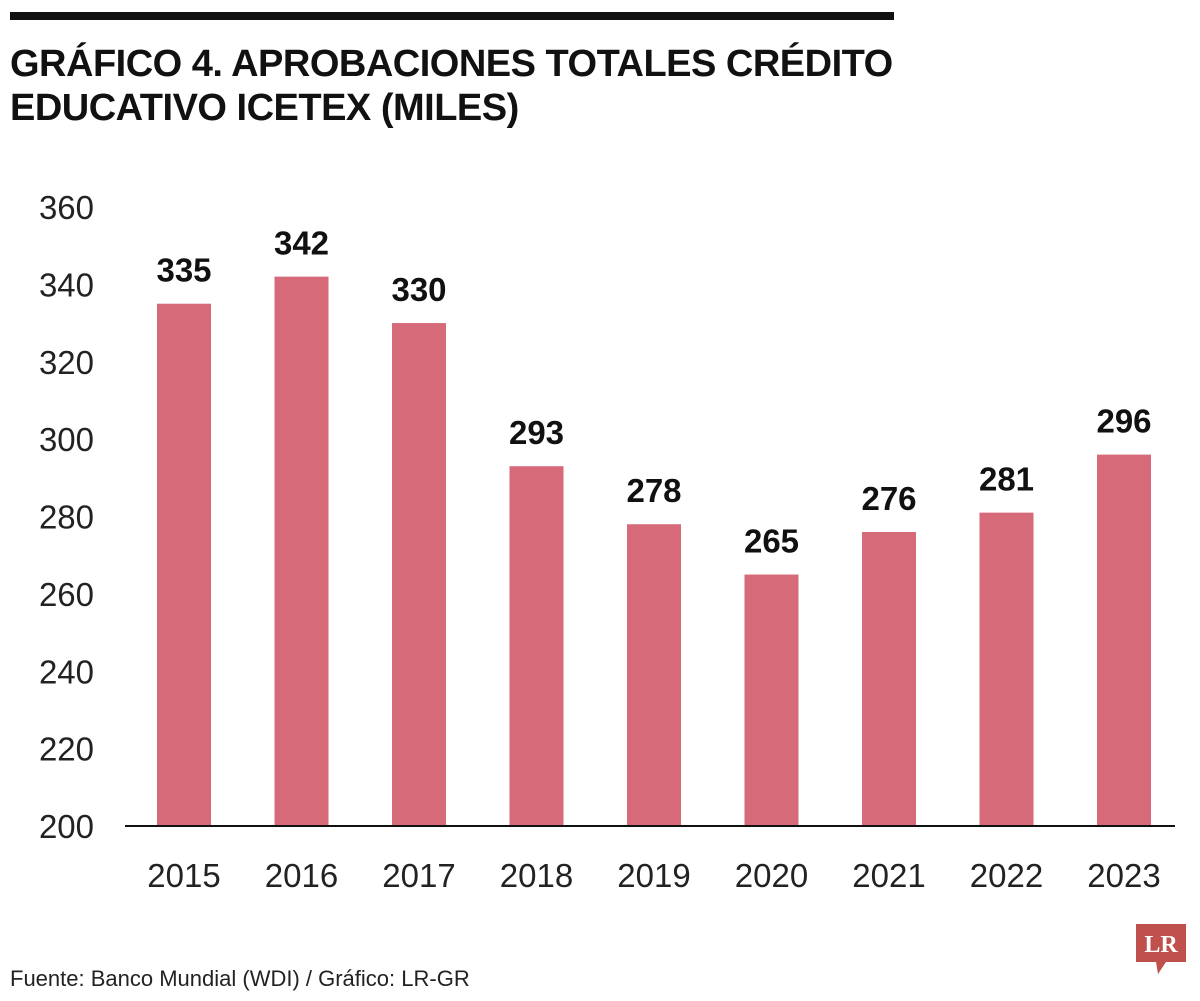 This screenshot has width=1200, height=1001. What do you see at coordinates (888, 875) in the screenshot?
I see `x-tick-label: 2021` at bounding box center [888, 875].